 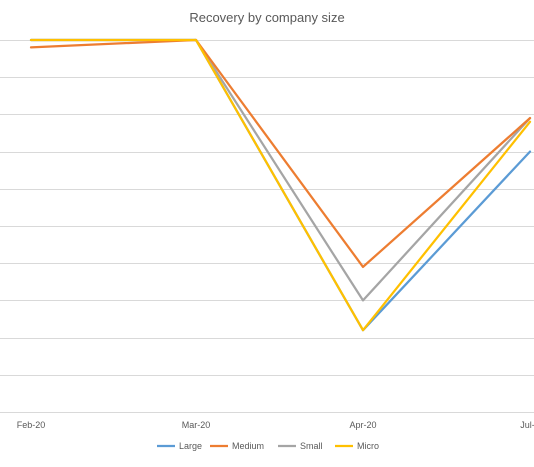 What do you see at coordinates (275, 425) in the screenshot?
I see `x-tick-labels: Feb-20 Mar-20 Apr-20 Jul-2` at bounding box center [275, 425].